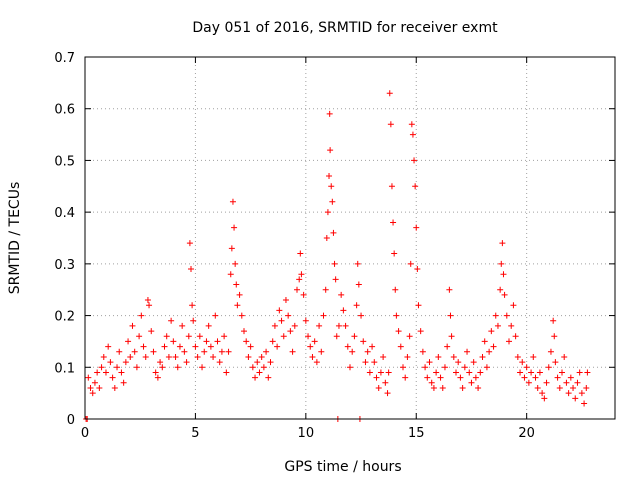  What do you see at coordinates (15, 238) in the screenshot?
I see `y-axis-label: SRMTID / TECUs` at bounding box center [15, 238].